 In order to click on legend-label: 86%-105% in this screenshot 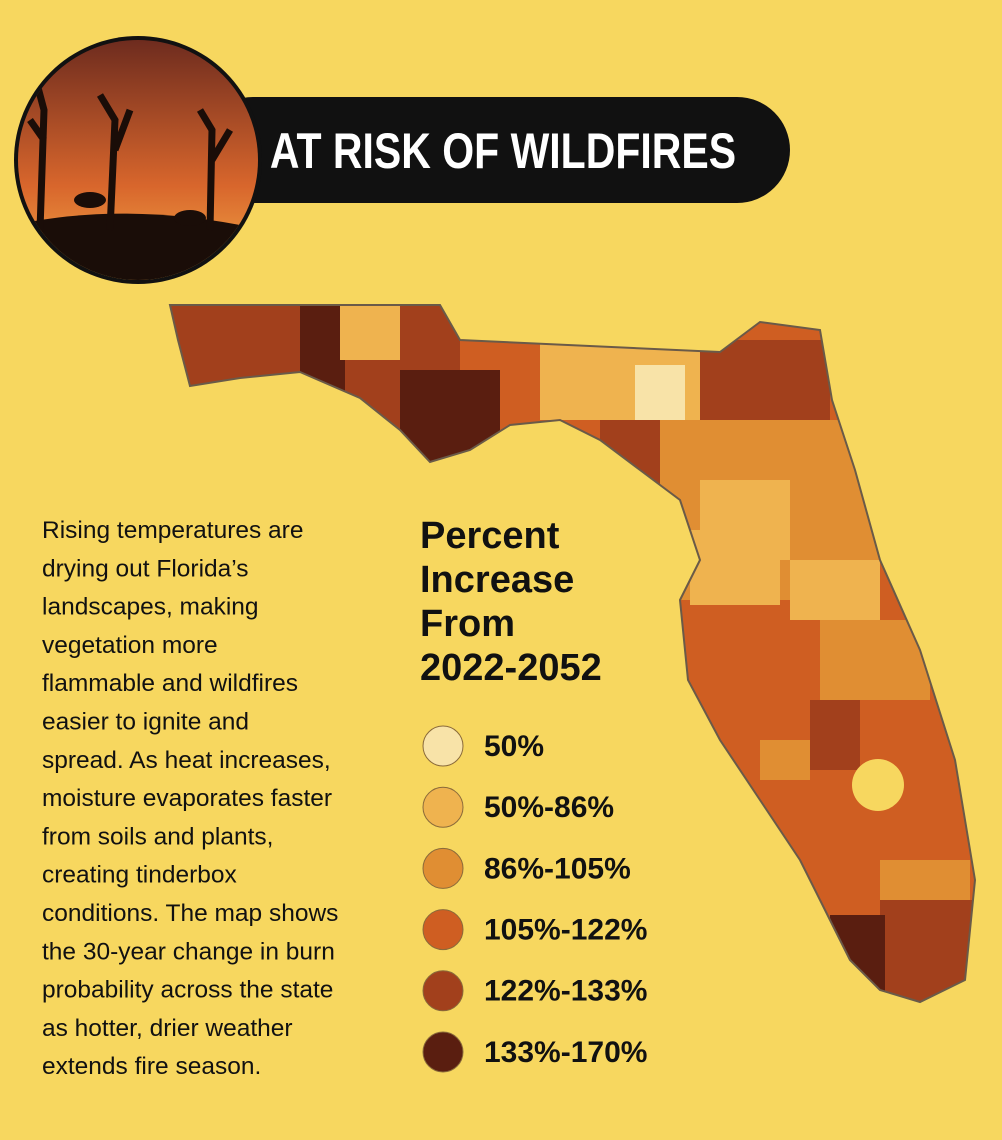, I will do `click(557, 868)`.